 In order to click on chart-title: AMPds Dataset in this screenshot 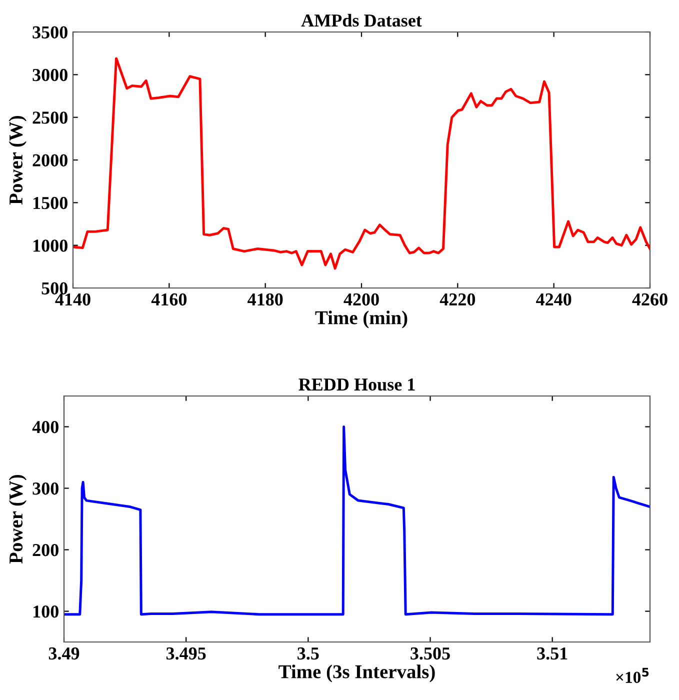, I will do `click(361, 20)`.